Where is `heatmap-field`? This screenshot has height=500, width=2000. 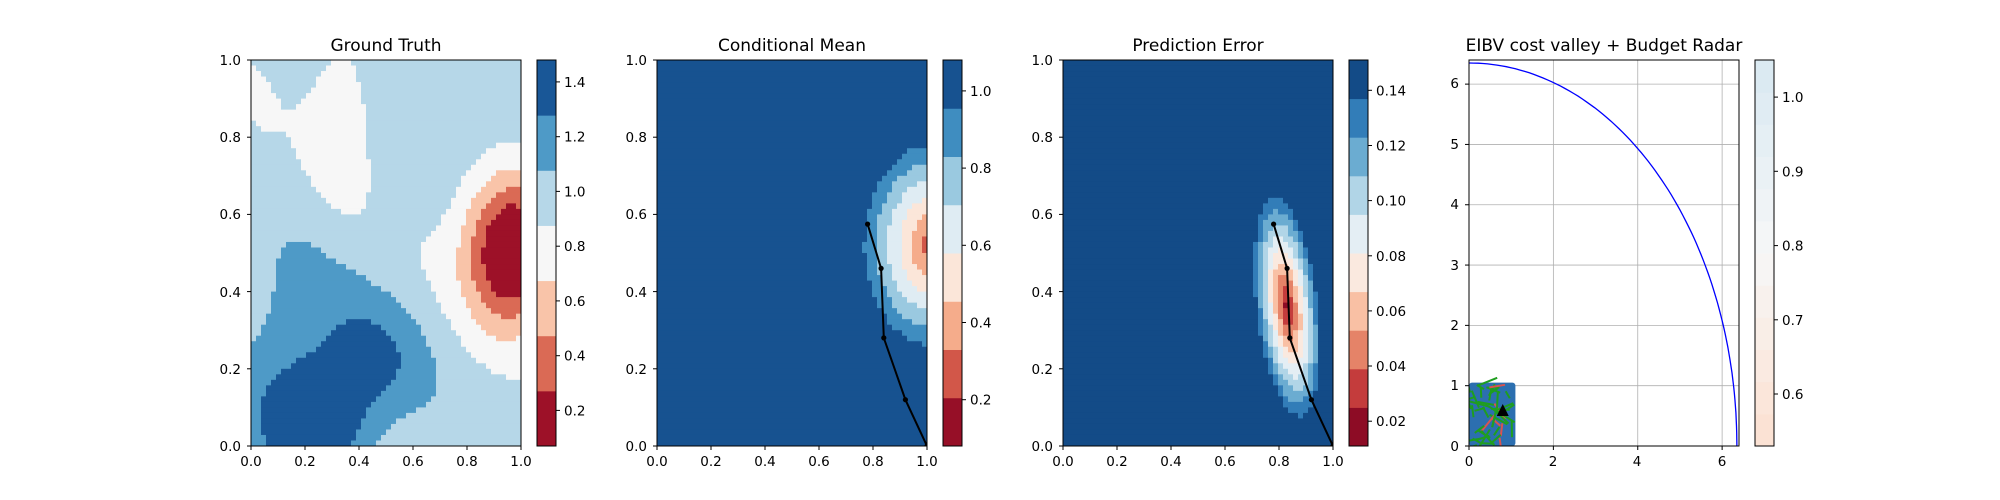 heatmap-field is located at coordinates (386, 253).